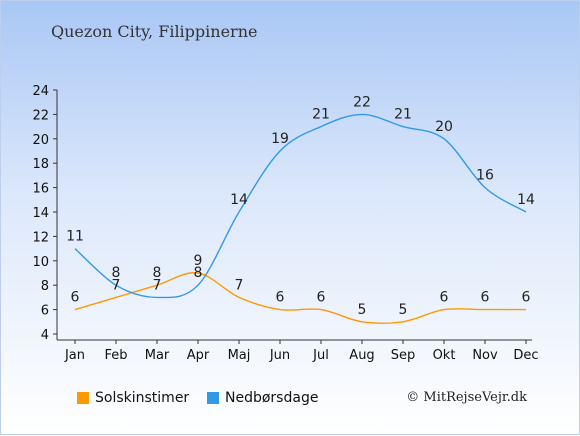 This screenshot has width=580, height=436. I want to click on x-tick-label: Feb, so click(115, 355).